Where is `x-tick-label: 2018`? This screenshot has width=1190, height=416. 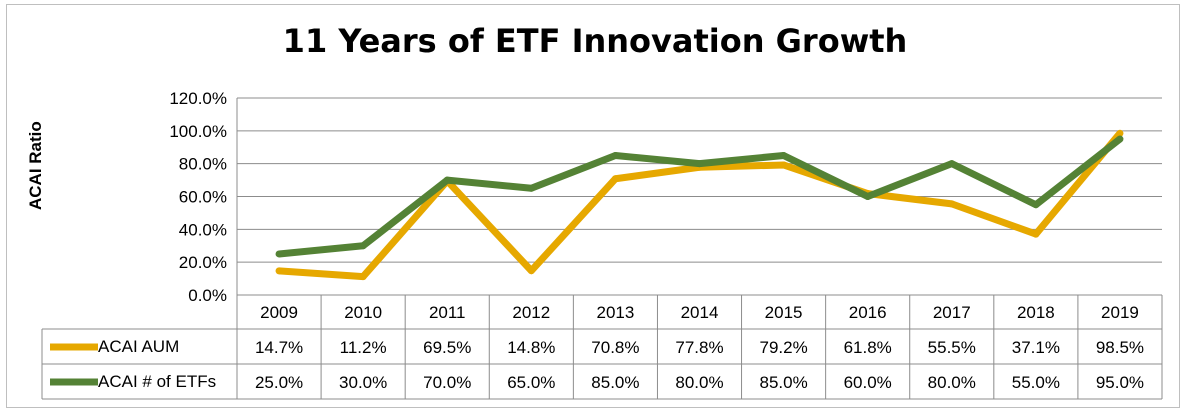
x-tick-label: 2018 is located at coordinates (1036, 312).